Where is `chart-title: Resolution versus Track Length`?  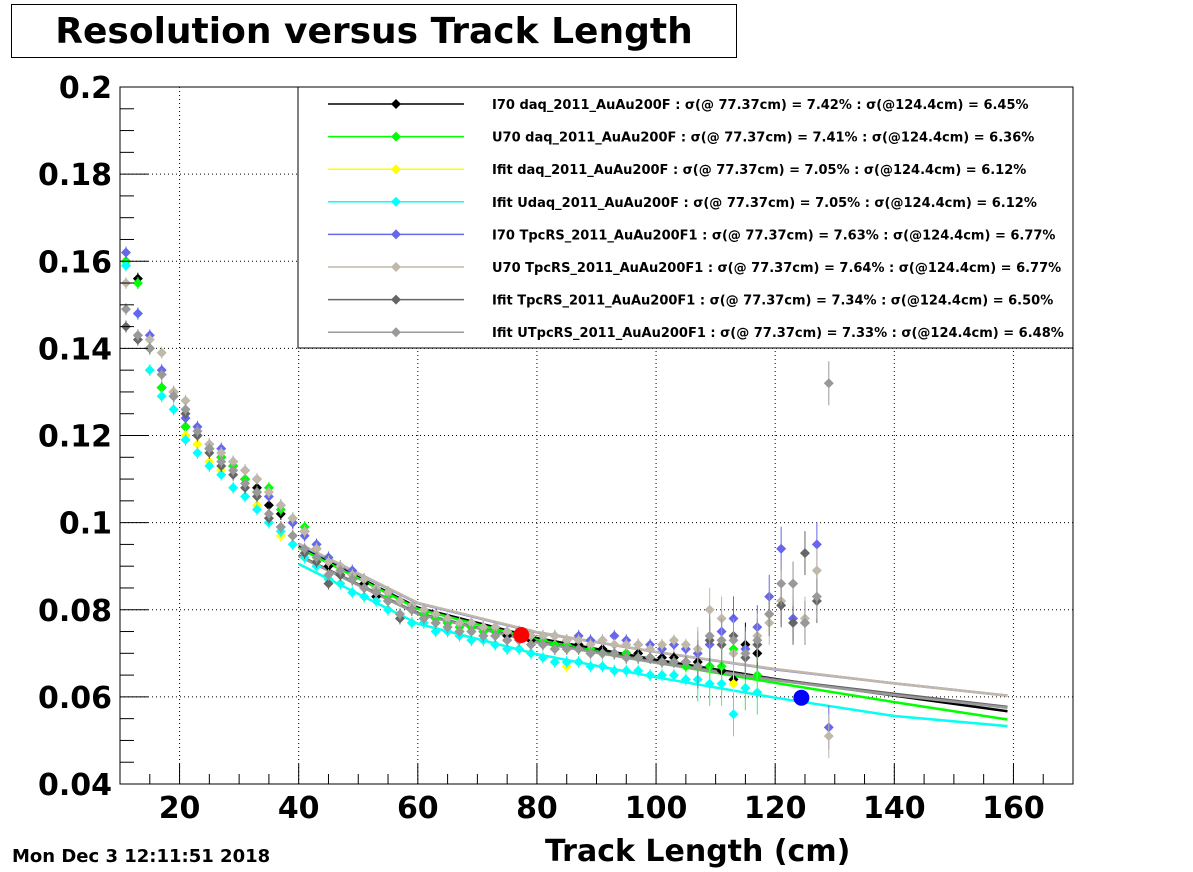
chart-title: Resolution versus Track Length is located at coordinates (374, 31).